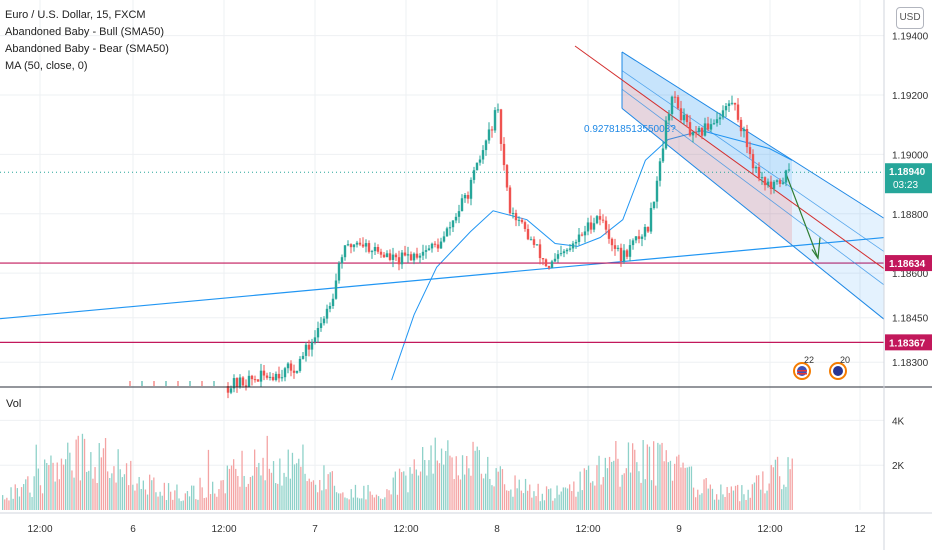 This screenshot has height=555, width=932. I want to click on volume-label: Vol, so click(14, 404).